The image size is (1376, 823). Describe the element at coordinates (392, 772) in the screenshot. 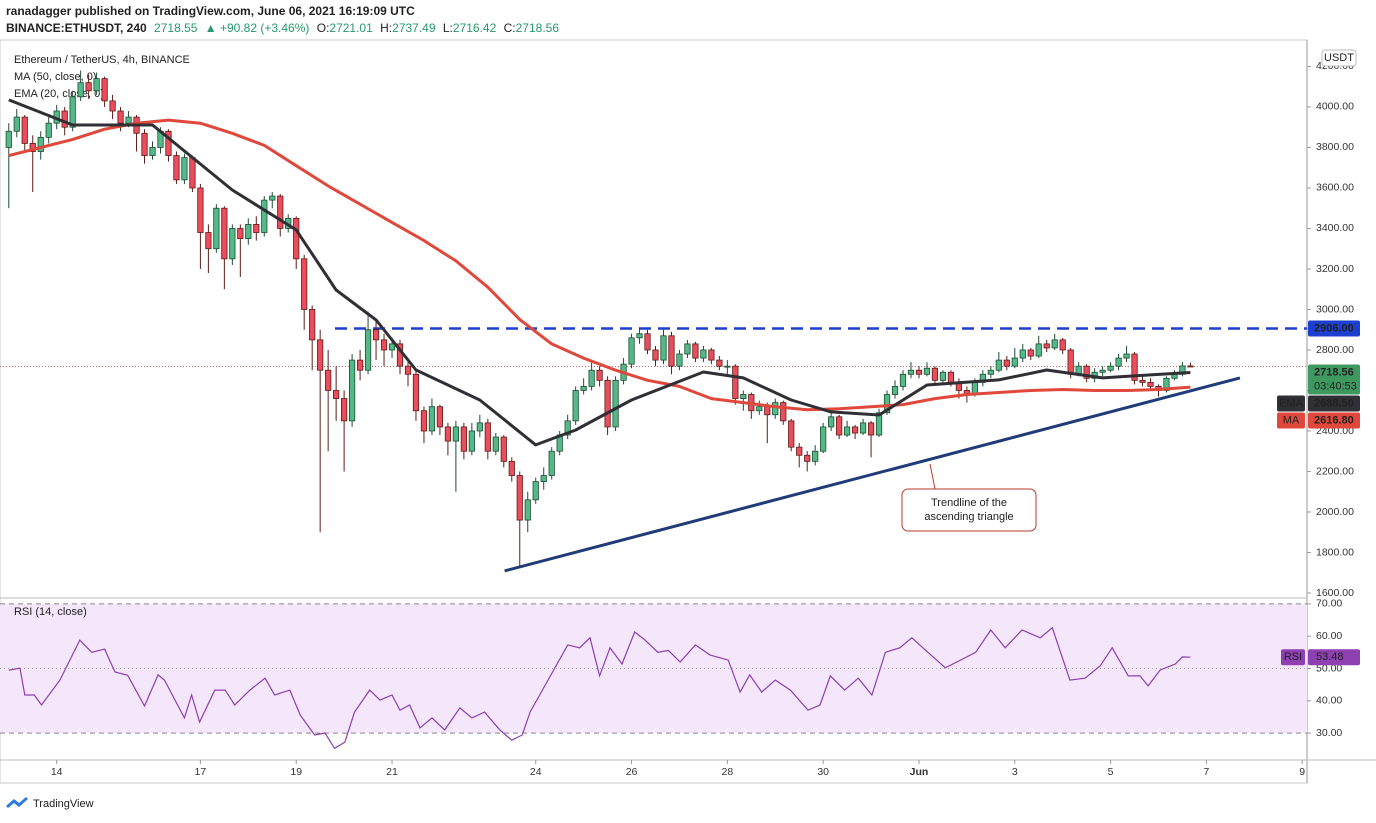

I see `x-tick-label: 21` at that location.